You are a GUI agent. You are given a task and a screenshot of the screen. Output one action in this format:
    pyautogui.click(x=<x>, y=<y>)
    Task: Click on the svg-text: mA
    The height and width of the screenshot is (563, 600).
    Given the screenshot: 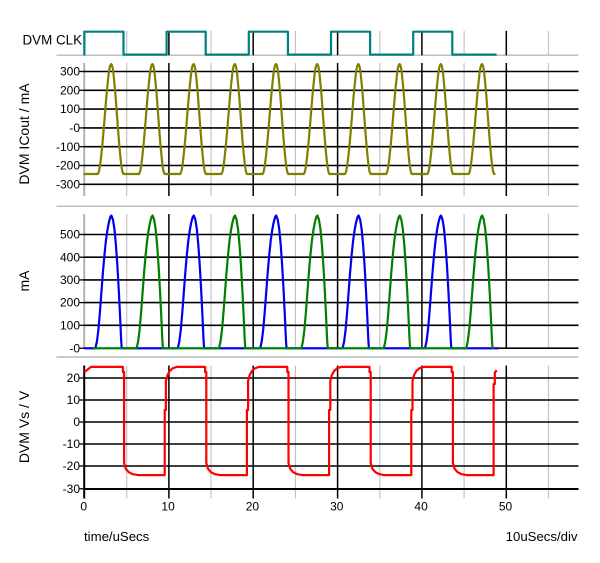 What is the action you would take?
    pyautogui.click(x=24, y=281)
    